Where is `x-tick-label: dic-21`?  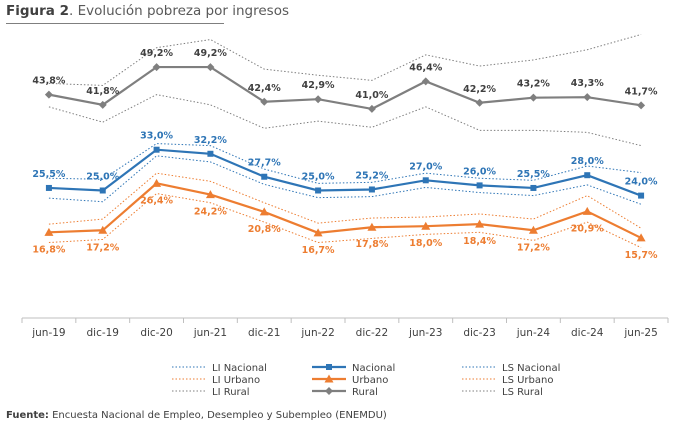 x-tick-label: dic-21 is located at coordinates (264, 333).